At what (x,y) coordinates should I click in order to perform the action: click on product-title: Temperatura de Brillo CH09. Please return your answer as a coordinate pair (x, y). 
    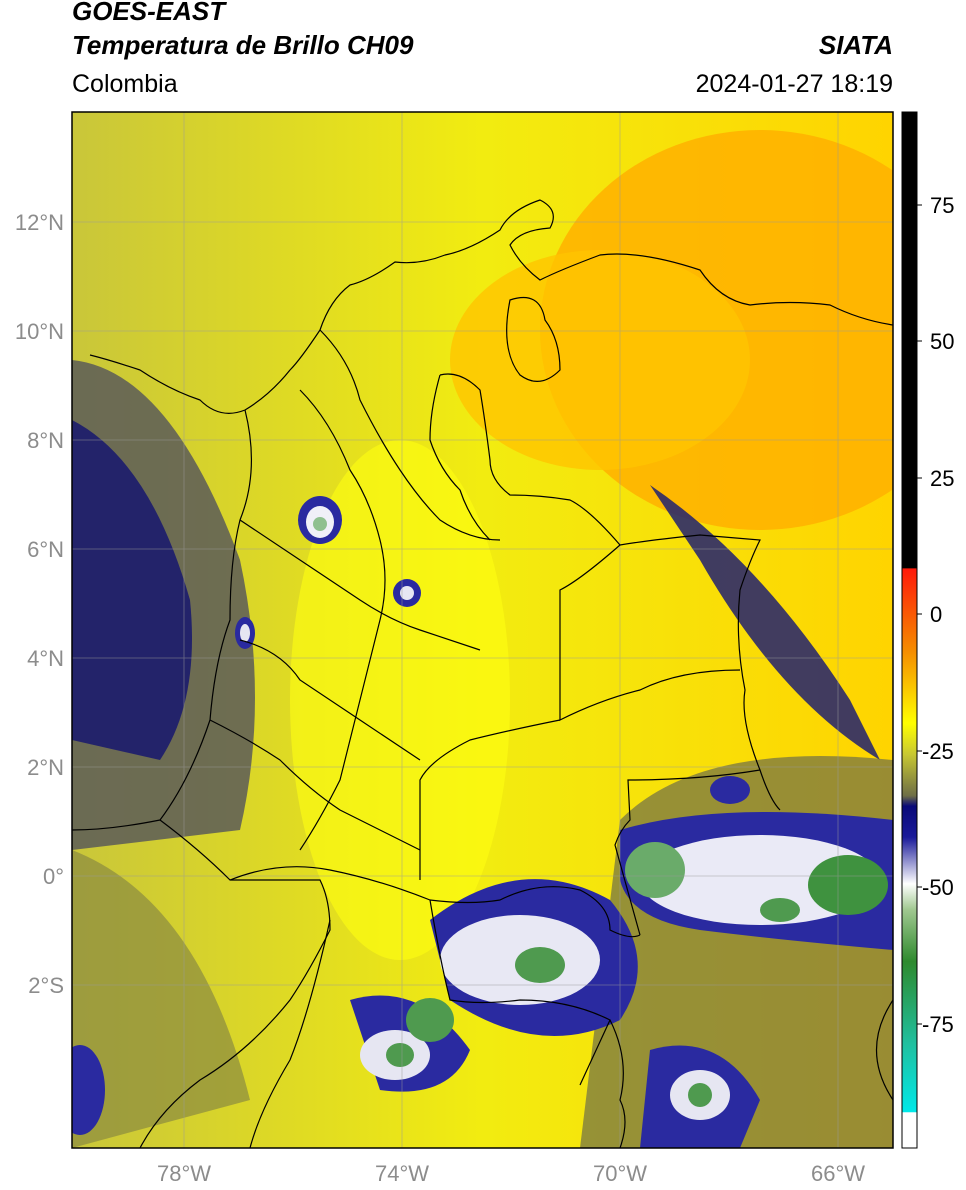
    Looking at the image, I should click on (243, 45).